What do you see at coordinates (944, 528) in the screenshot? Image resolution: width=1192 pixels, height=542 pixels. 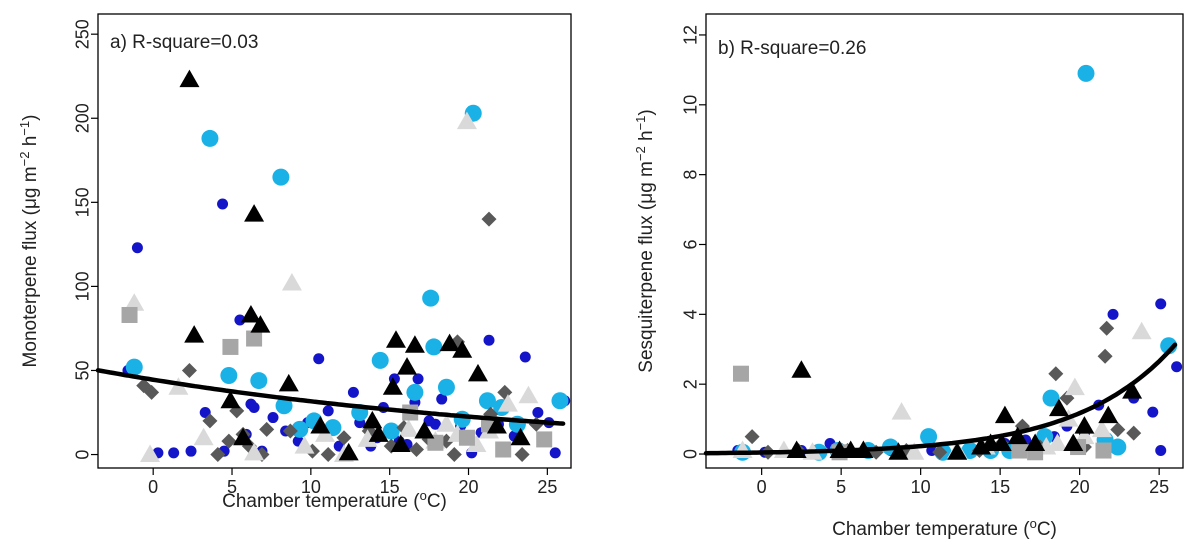 I see `x-axis-label-b: Chamber temperature (oC)` at bounding box center [944, 528].